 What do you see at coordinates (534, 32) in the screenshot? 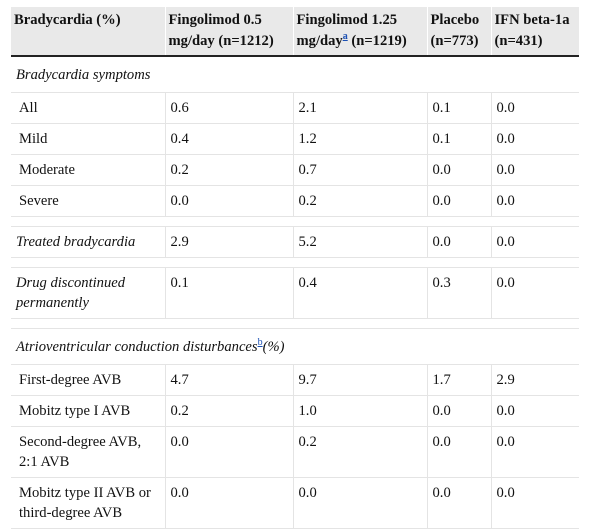
I see `header-ifn-beta: IFN beta-1a (n=431)` at bounding box center [534, 32].